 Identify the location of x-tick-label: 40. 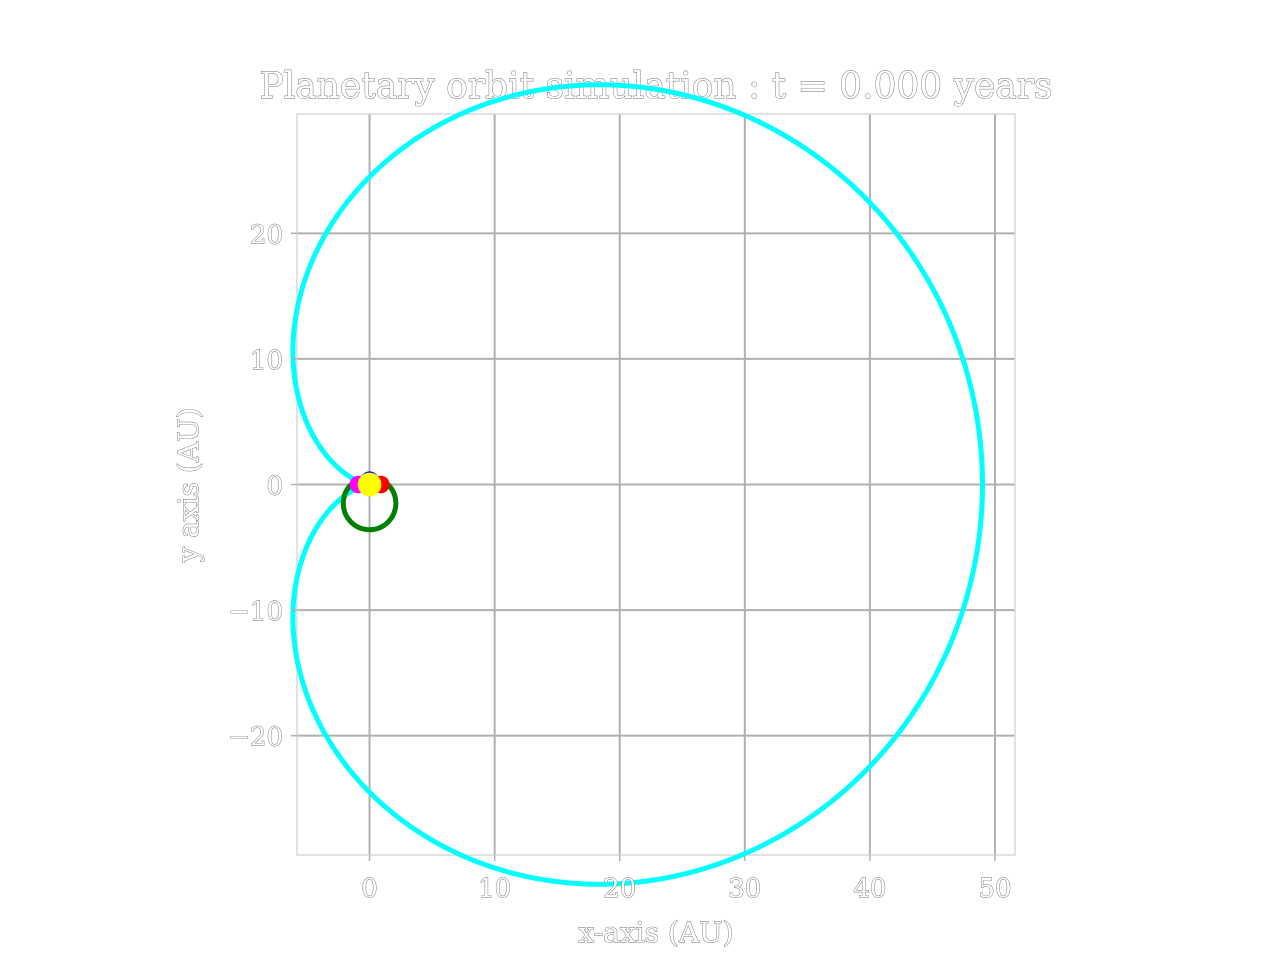
(869, 889).